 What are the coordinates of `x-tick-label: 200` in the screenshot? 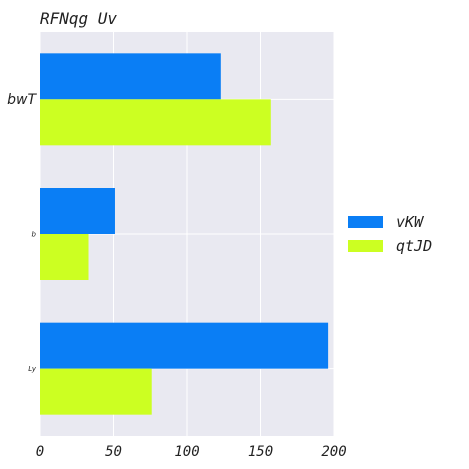 It's located at (333, 452).